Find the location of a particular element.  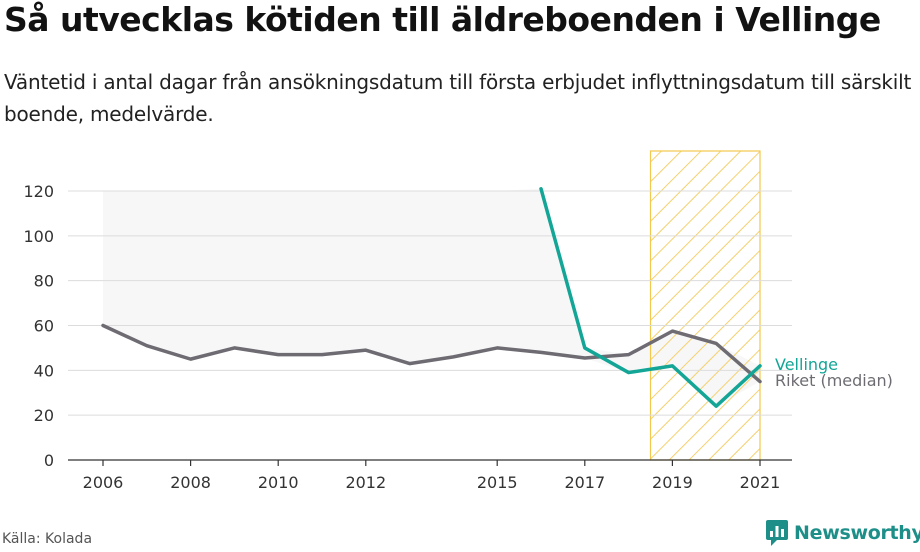

y-tick-label: 0 is located at coordinates (49, 460).